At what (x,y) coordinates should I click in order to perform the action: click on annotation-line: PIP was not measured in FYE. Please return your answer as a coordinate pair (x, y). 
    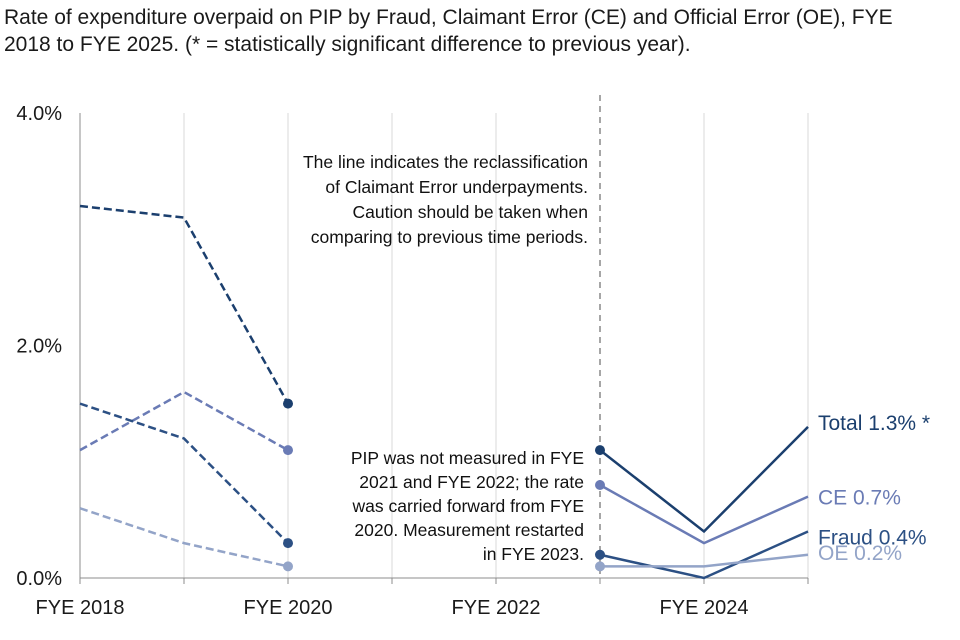
    Looking at the image, I should click on (467, 458).